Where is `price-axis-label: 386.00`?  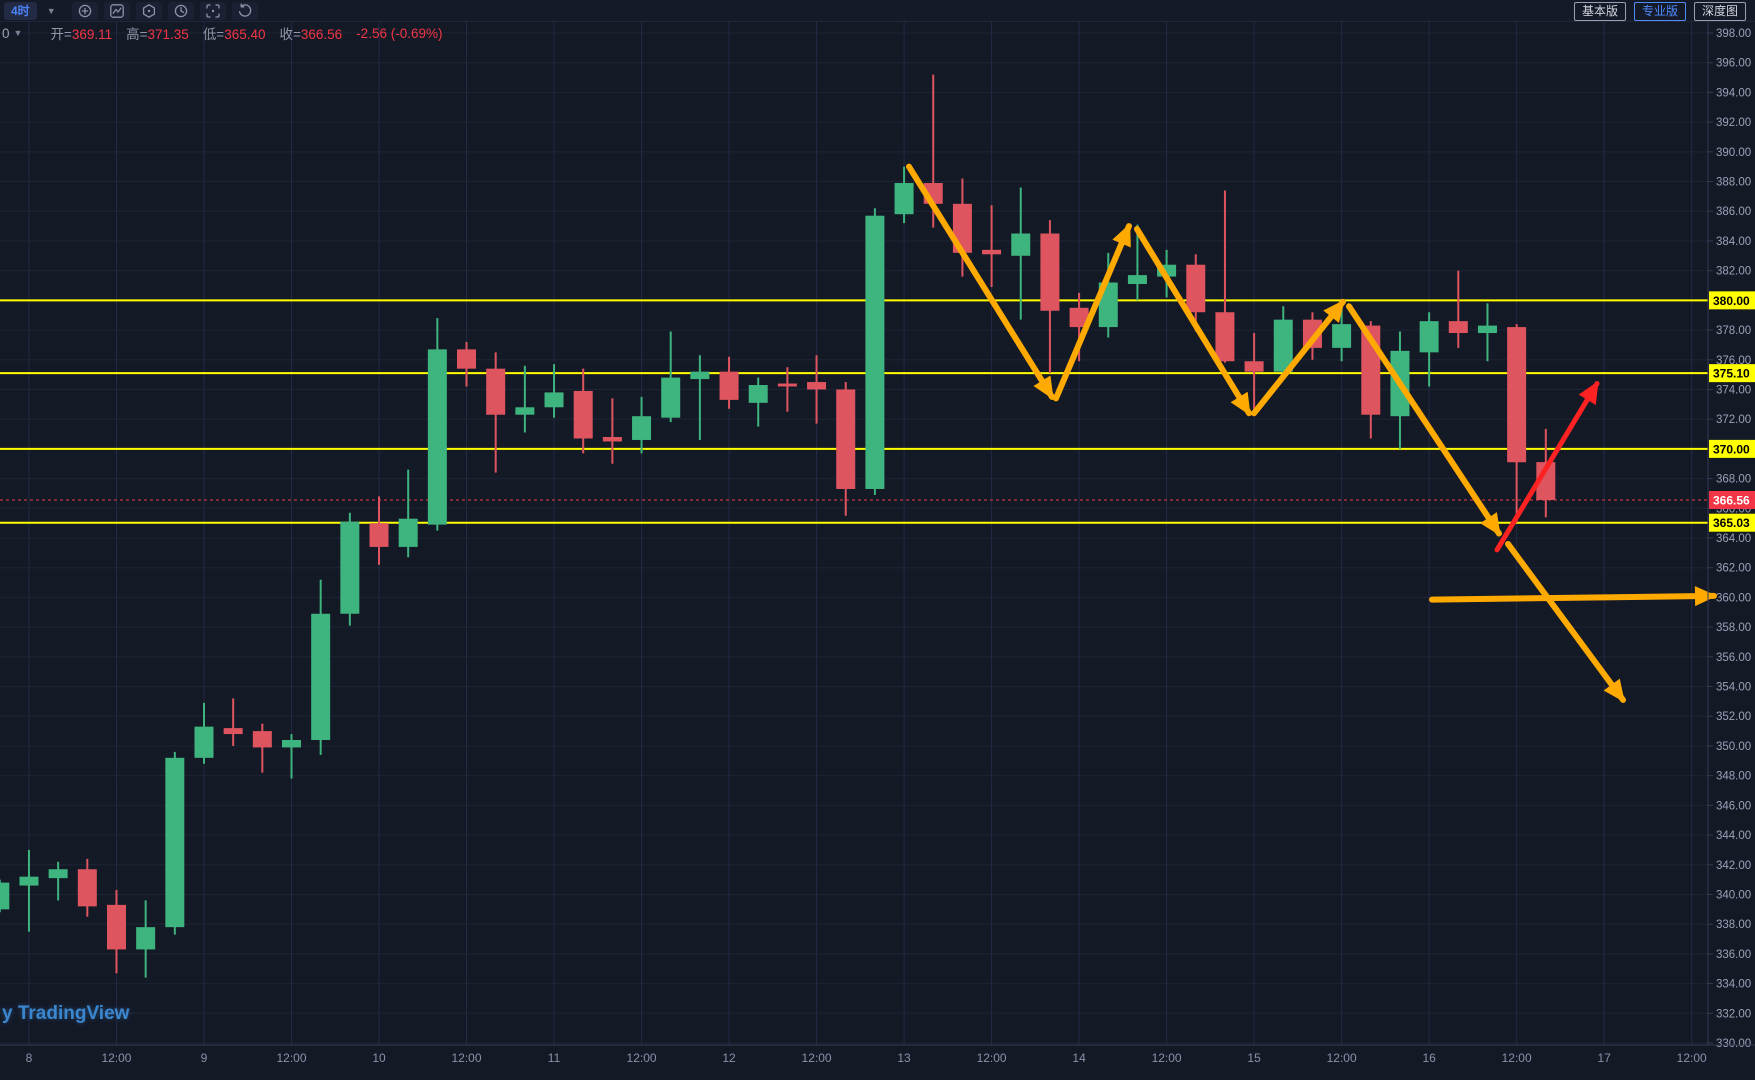 price-axis-label: 386.00 is located at coordinates (1733, 212).